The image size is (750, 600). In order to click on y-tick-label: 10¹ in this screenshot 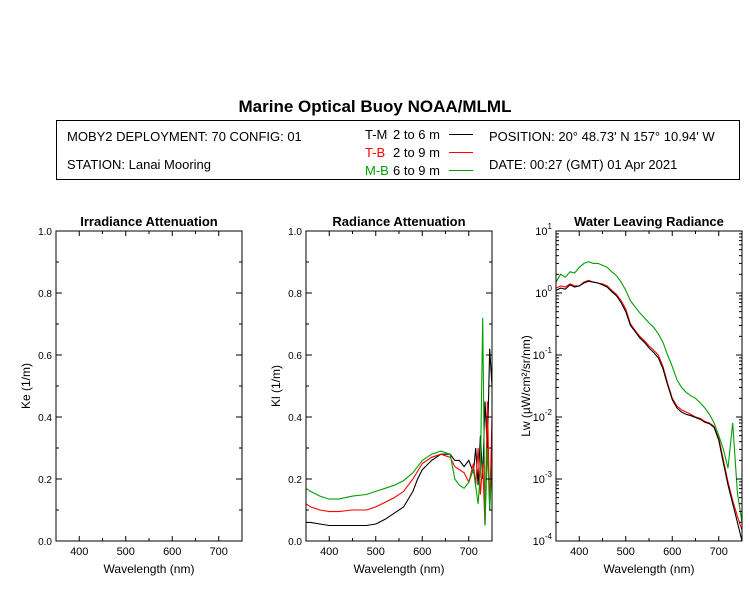, I will do `click(543, 230)`.